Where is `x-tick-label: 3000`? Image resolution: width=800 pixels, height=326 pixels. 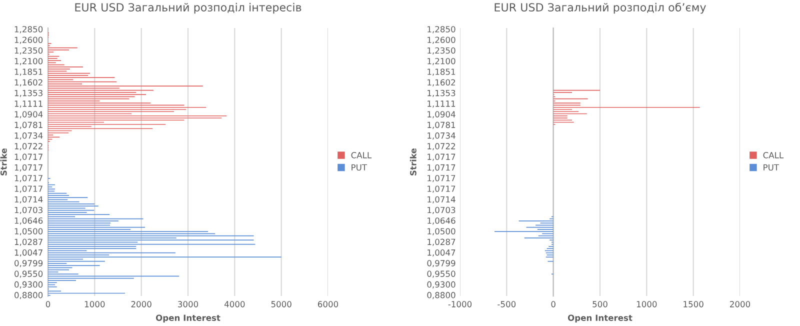
x-tick-label: 3000 is located at coordinates (188, 304).